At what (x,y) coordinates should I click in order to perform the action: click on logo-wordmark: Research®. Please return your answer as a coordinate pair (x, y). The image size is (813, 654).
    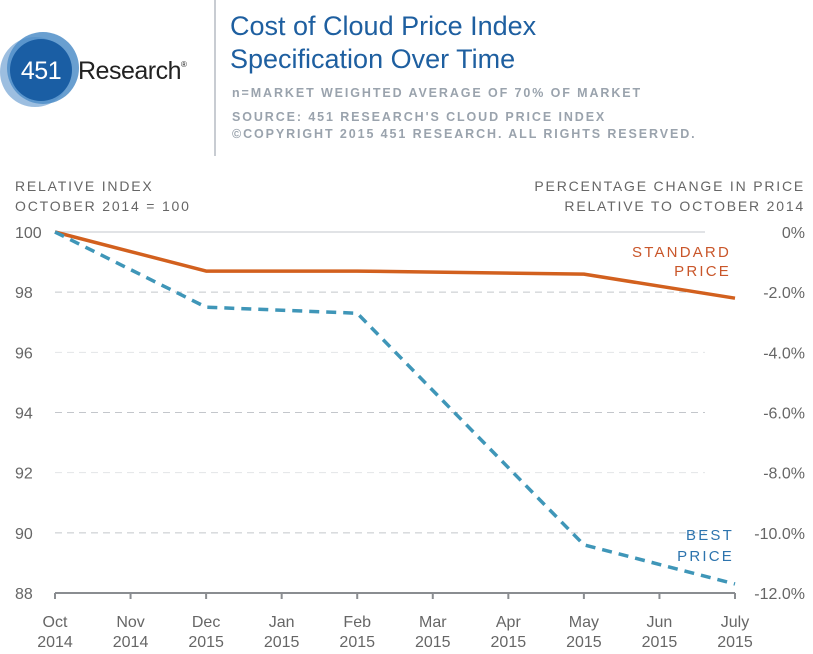
    Looking at the image, I should click on (132, 71).